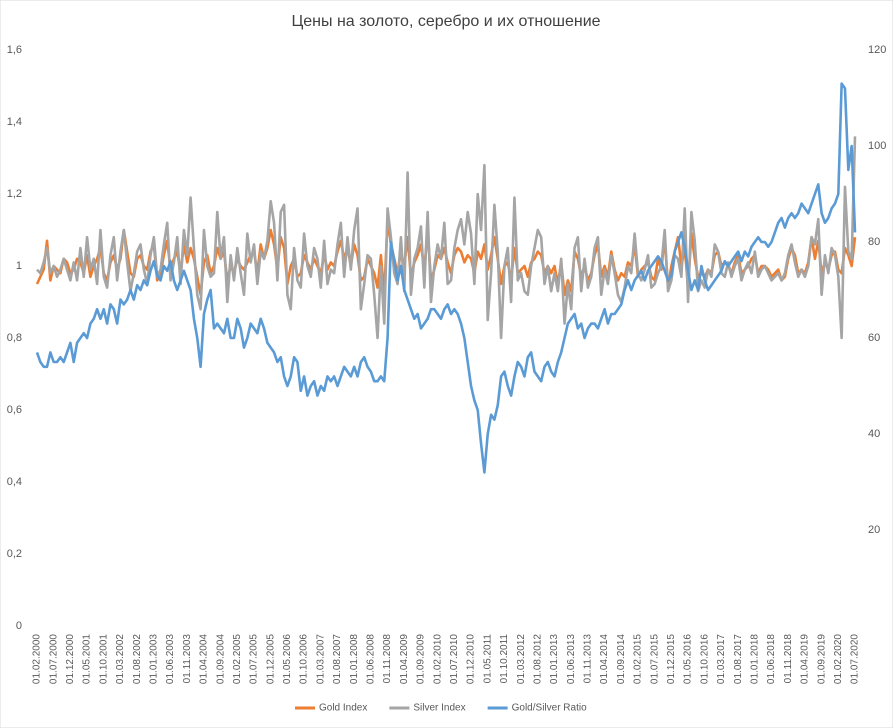 The width and height of the screenshot is (893, 728). What do you see at coordinates (19, 266) in the screenshot?
I see `y-tick-label: 1` at bounding box center [19, 266].